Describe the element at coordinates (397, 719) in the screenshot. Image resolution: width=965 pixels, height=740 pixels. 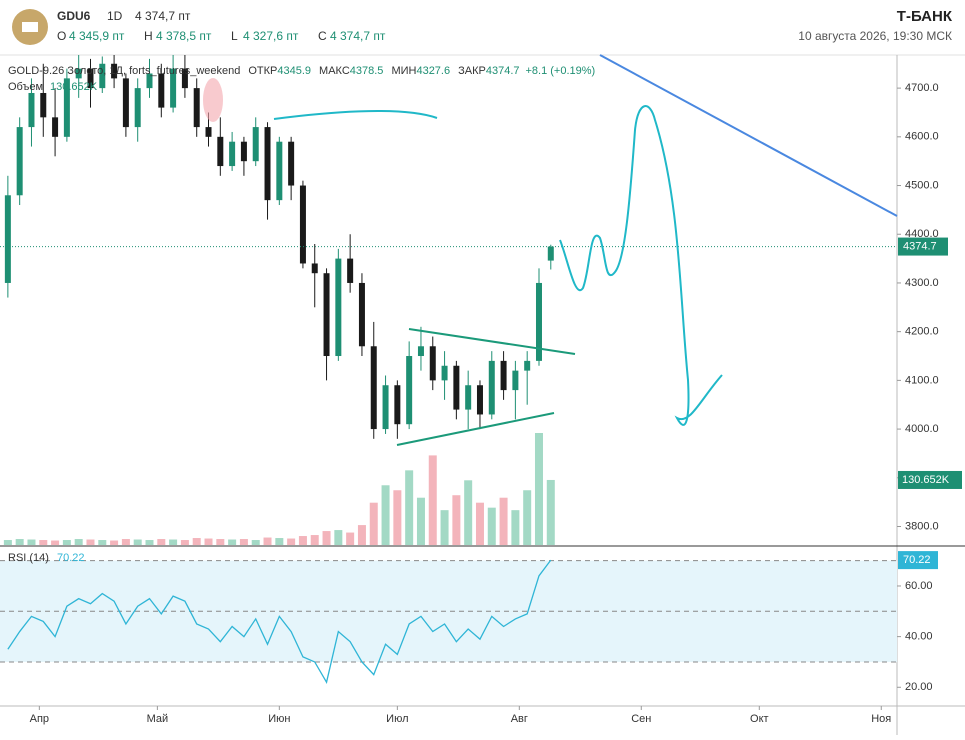
I see `x-tick-label: Июл` at that location.